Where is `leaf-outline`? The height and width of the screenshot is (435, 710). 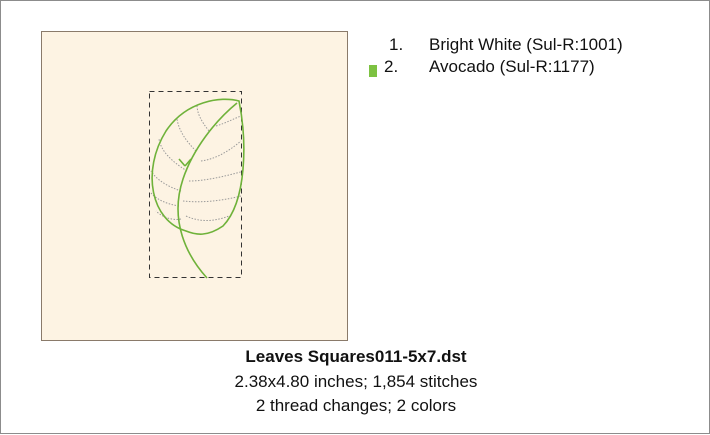 leaf-outline is located at coordinates (198, 188).